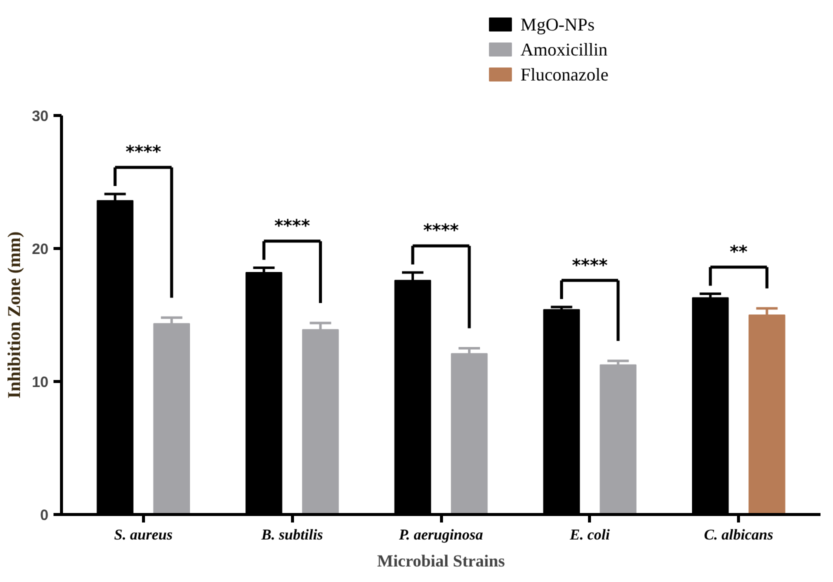 The image size is (833, 582). Describe the element at coordinates (557, 24) in the screenshot. I see `legend-label: MgO-NPs` at that location.